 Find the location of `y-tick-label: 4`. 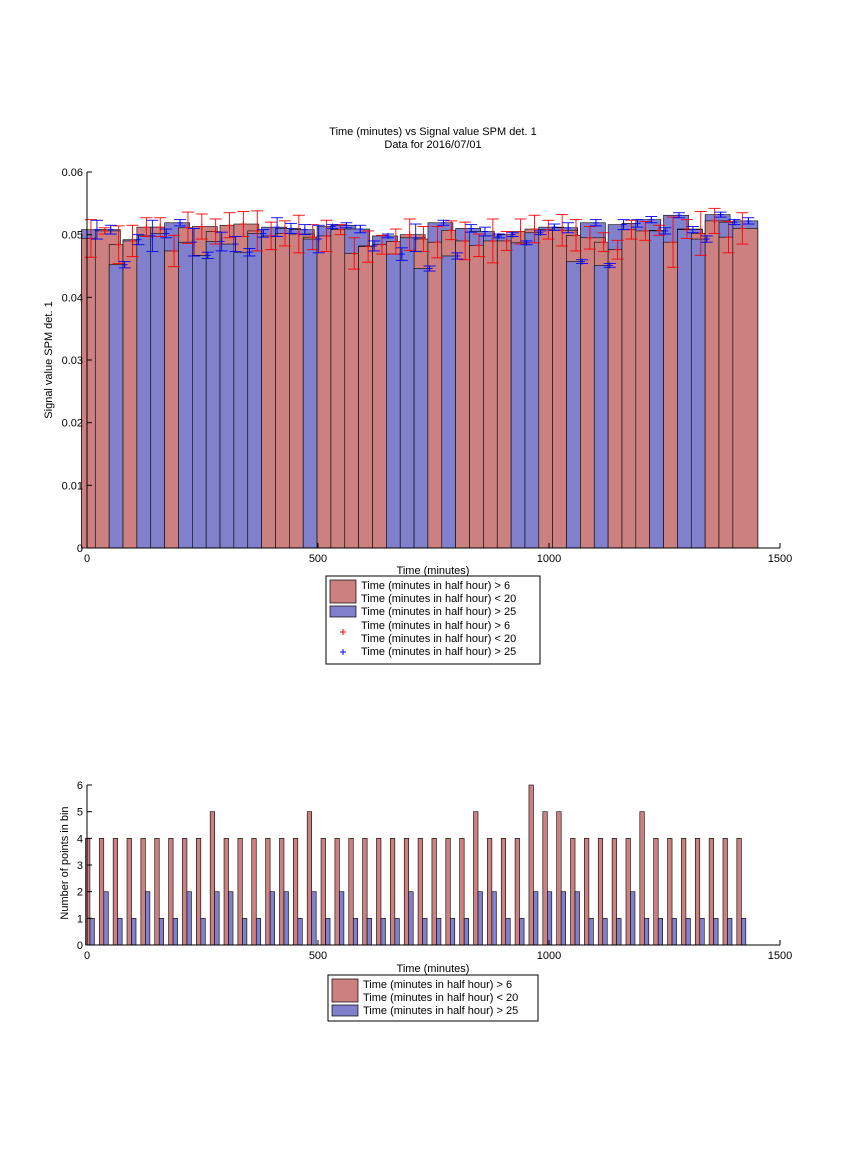

y-tick-label: 4 is located at coordinates (80, 839).